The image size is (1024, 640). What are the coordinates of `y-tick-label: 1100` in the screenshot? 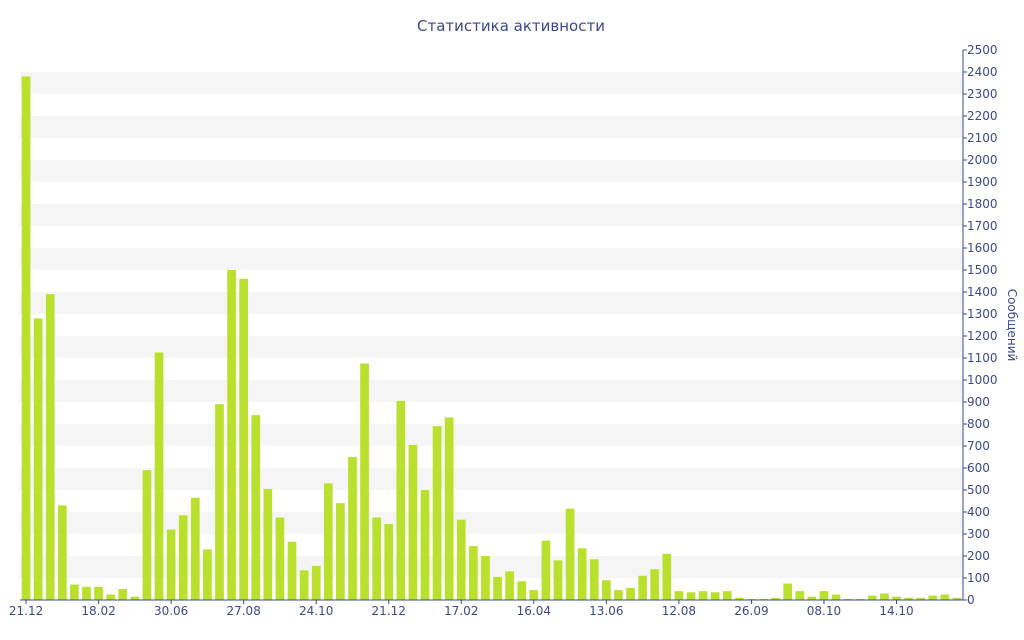 It's located at (982, 358).